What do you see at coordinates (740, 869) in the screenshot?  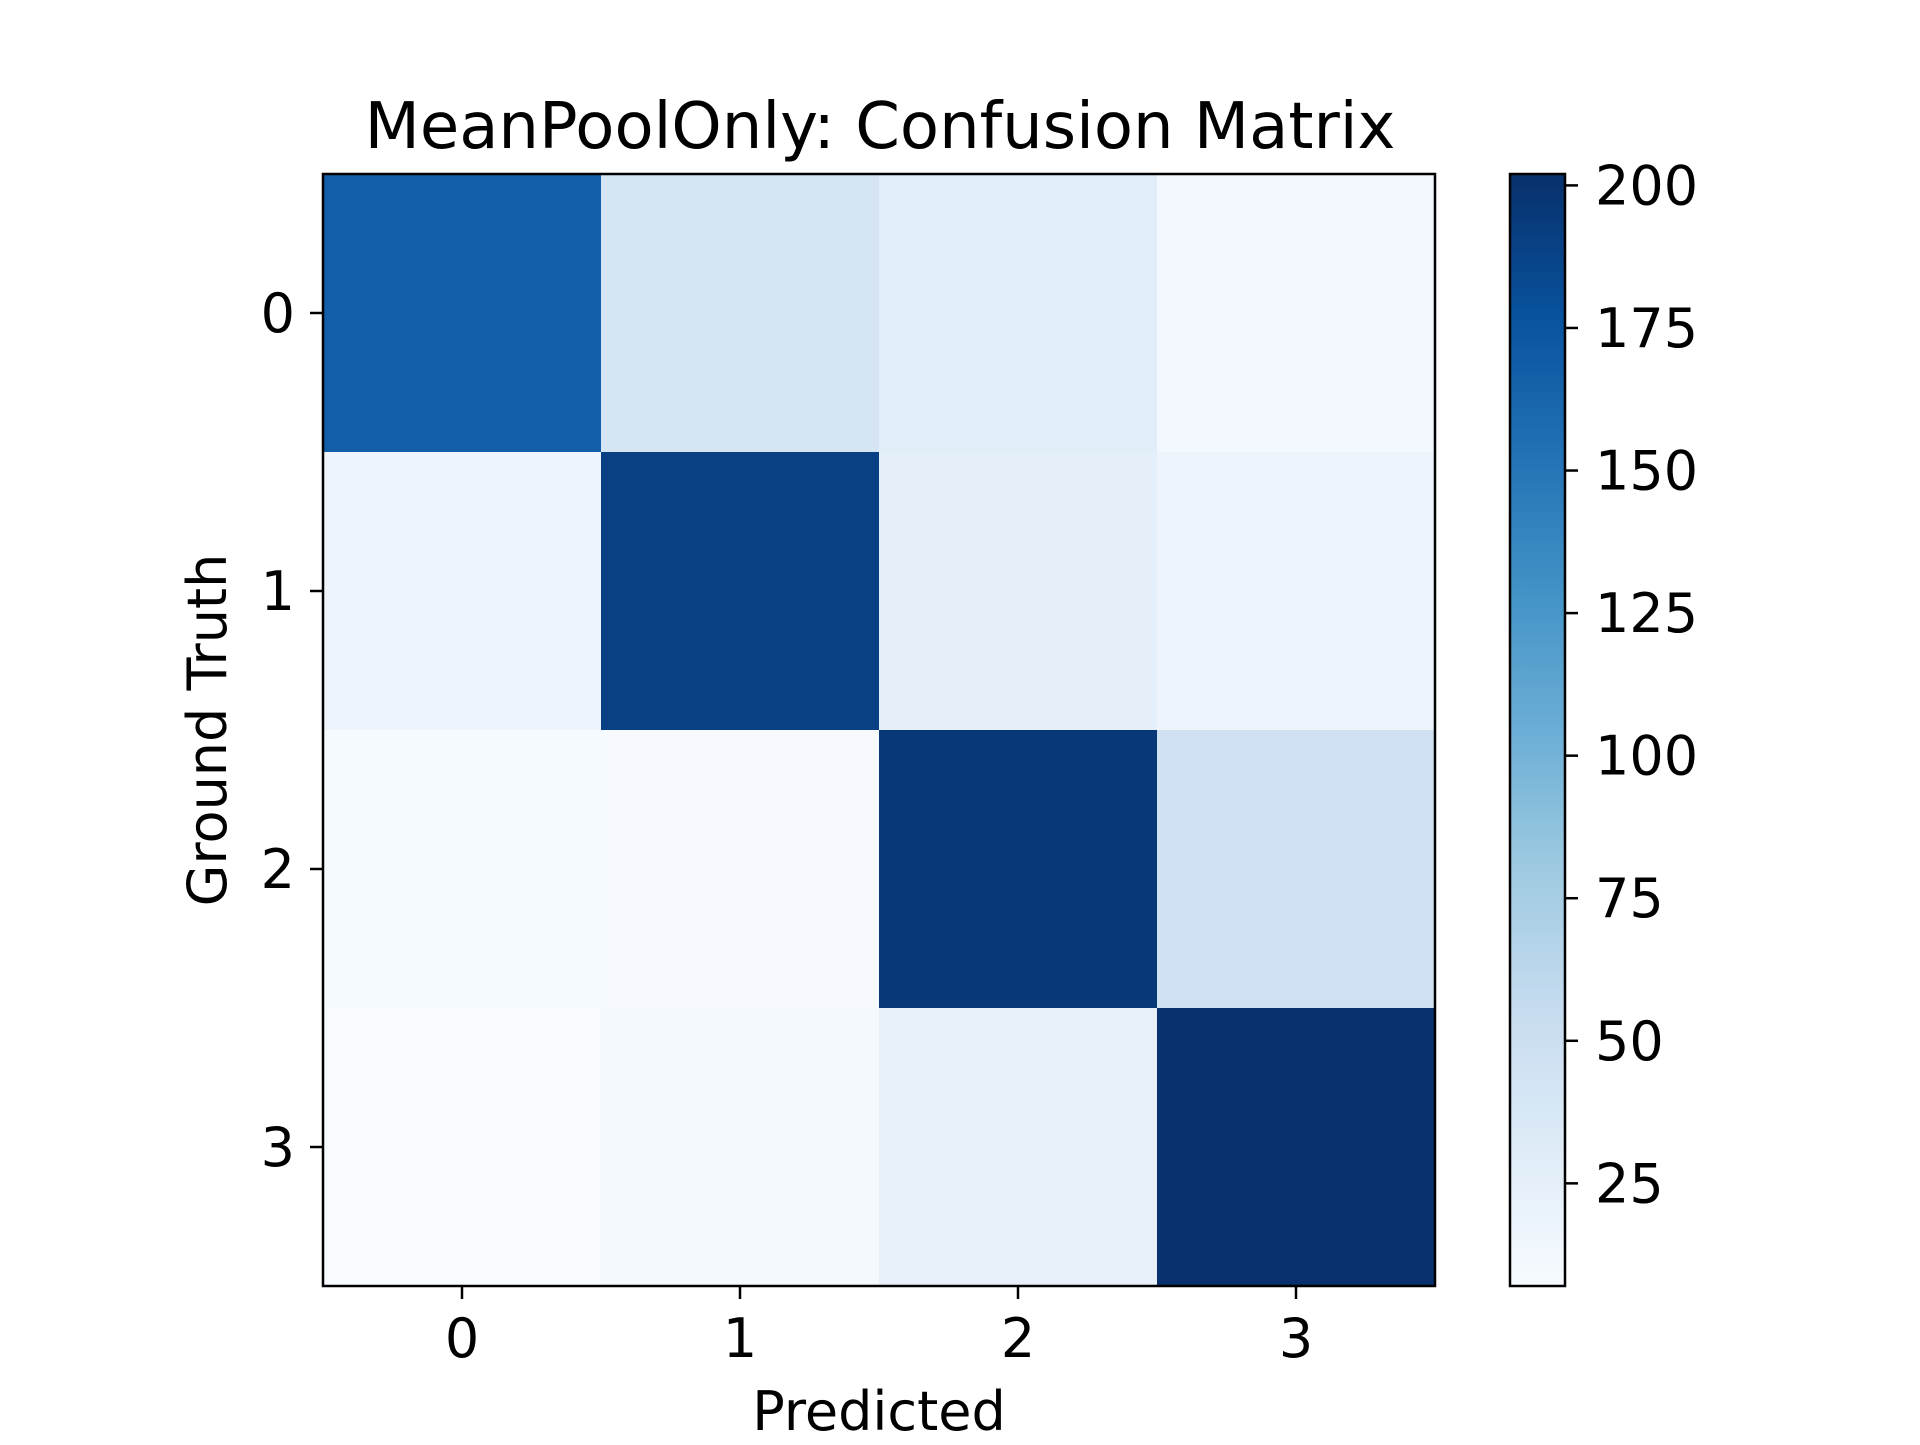 I see `heatmap-cell-r2-c1` at bounding box center [740, 869].